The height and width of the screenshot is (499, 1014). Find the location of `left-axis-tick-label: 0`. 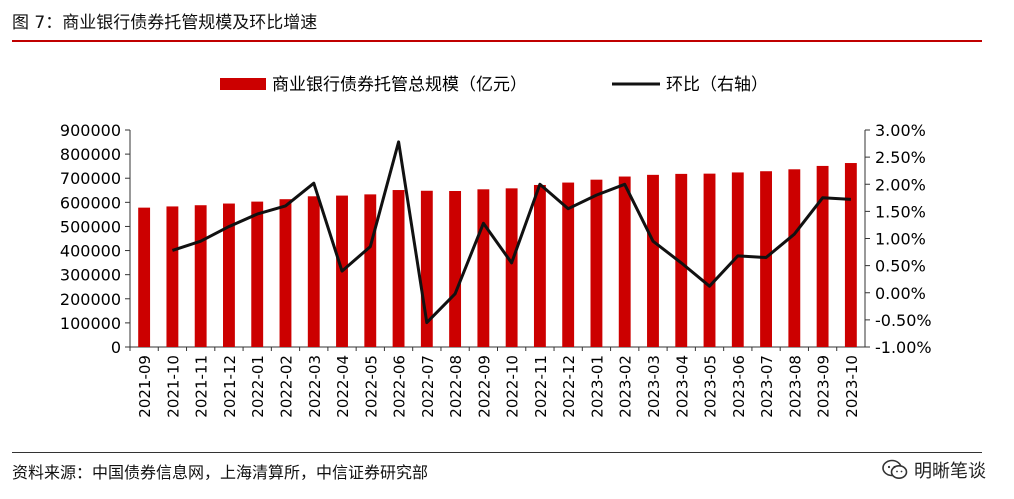

left-axis-tick-label: 0 is located at coordinates (116, 347).